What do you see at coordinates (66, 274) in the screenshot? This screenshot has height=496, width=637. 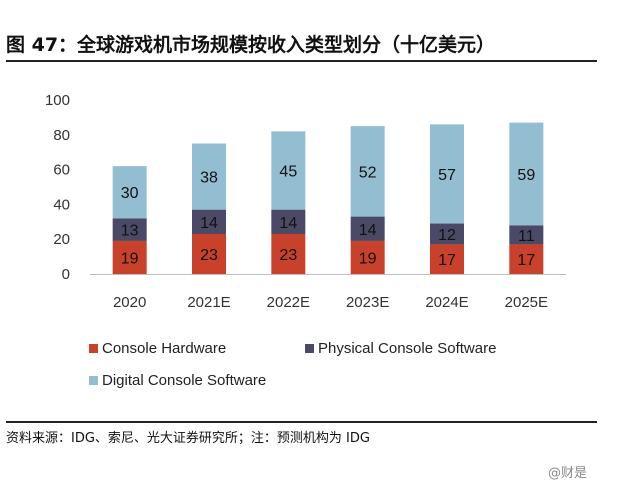 I see `y-tick-label: 0` at bounding box center [66, 274].